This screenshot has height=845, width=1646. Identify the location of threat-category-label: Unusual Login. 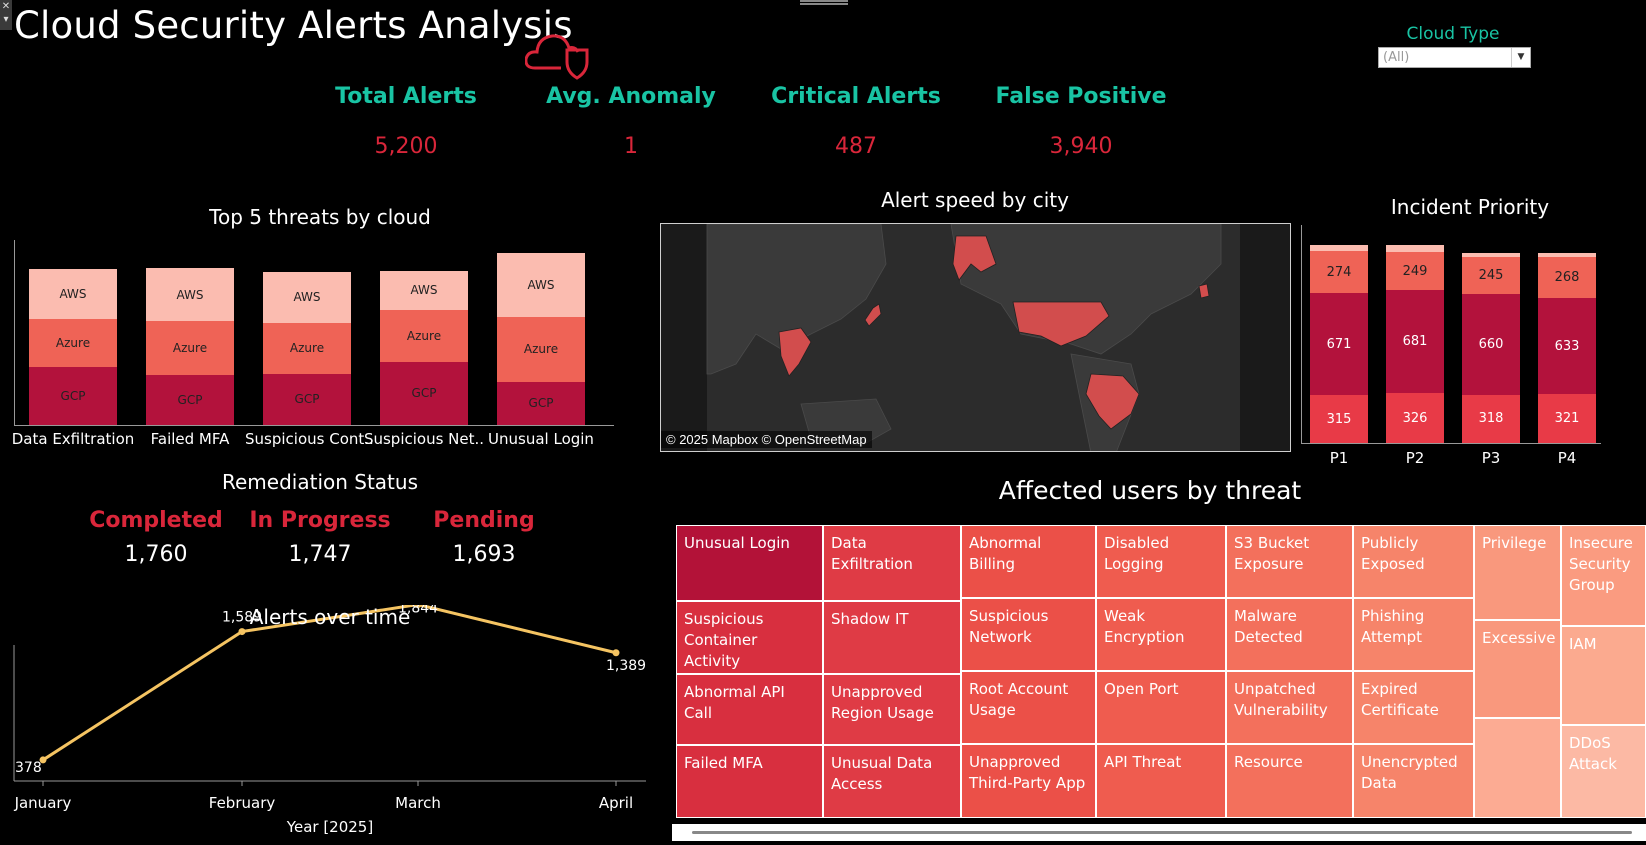
(541, 439).